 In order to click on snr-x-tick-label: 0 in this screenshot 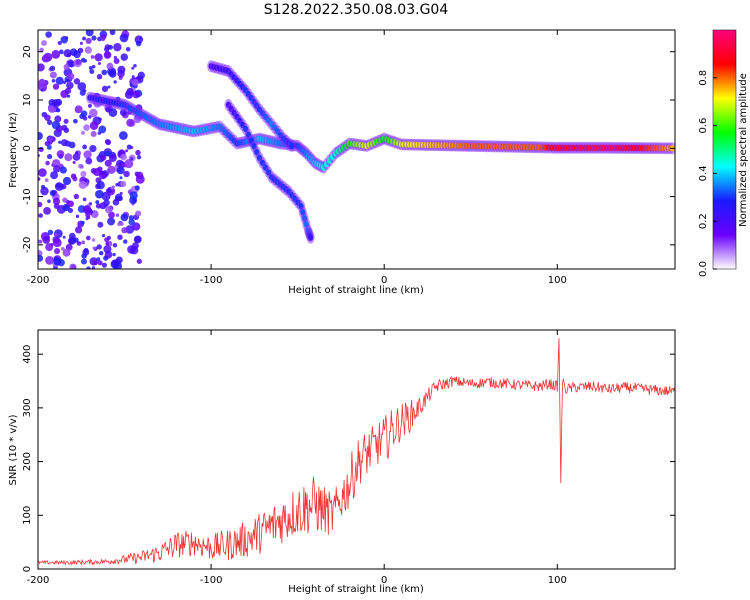, I will do `click(384, 580)`.